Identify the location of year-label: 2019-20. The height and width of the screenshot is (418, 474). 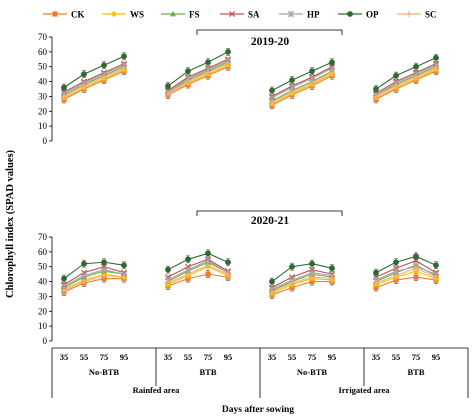
(270, 42).